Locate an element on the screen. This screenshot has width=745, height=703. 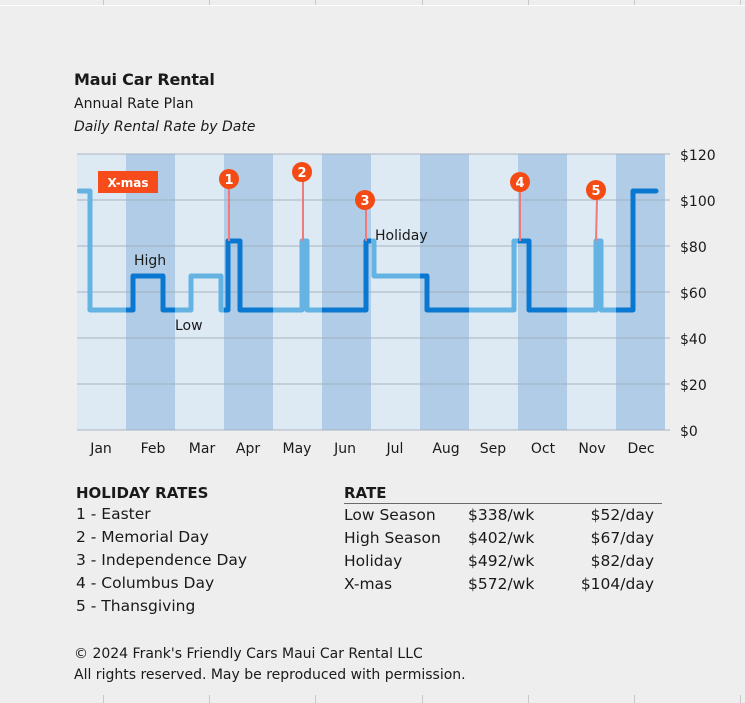
svg-text: Mar is located at coordinates (202, 449).